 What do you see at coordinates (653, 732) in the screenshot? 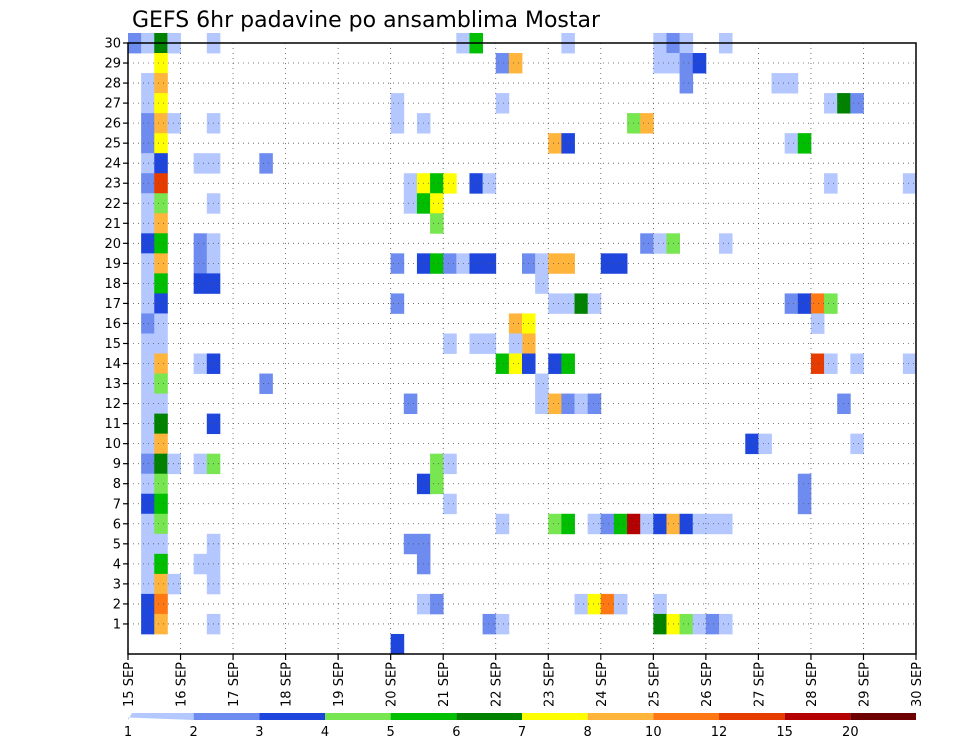
I see `colorbar-label: 10` at bounding box center [653, 732].